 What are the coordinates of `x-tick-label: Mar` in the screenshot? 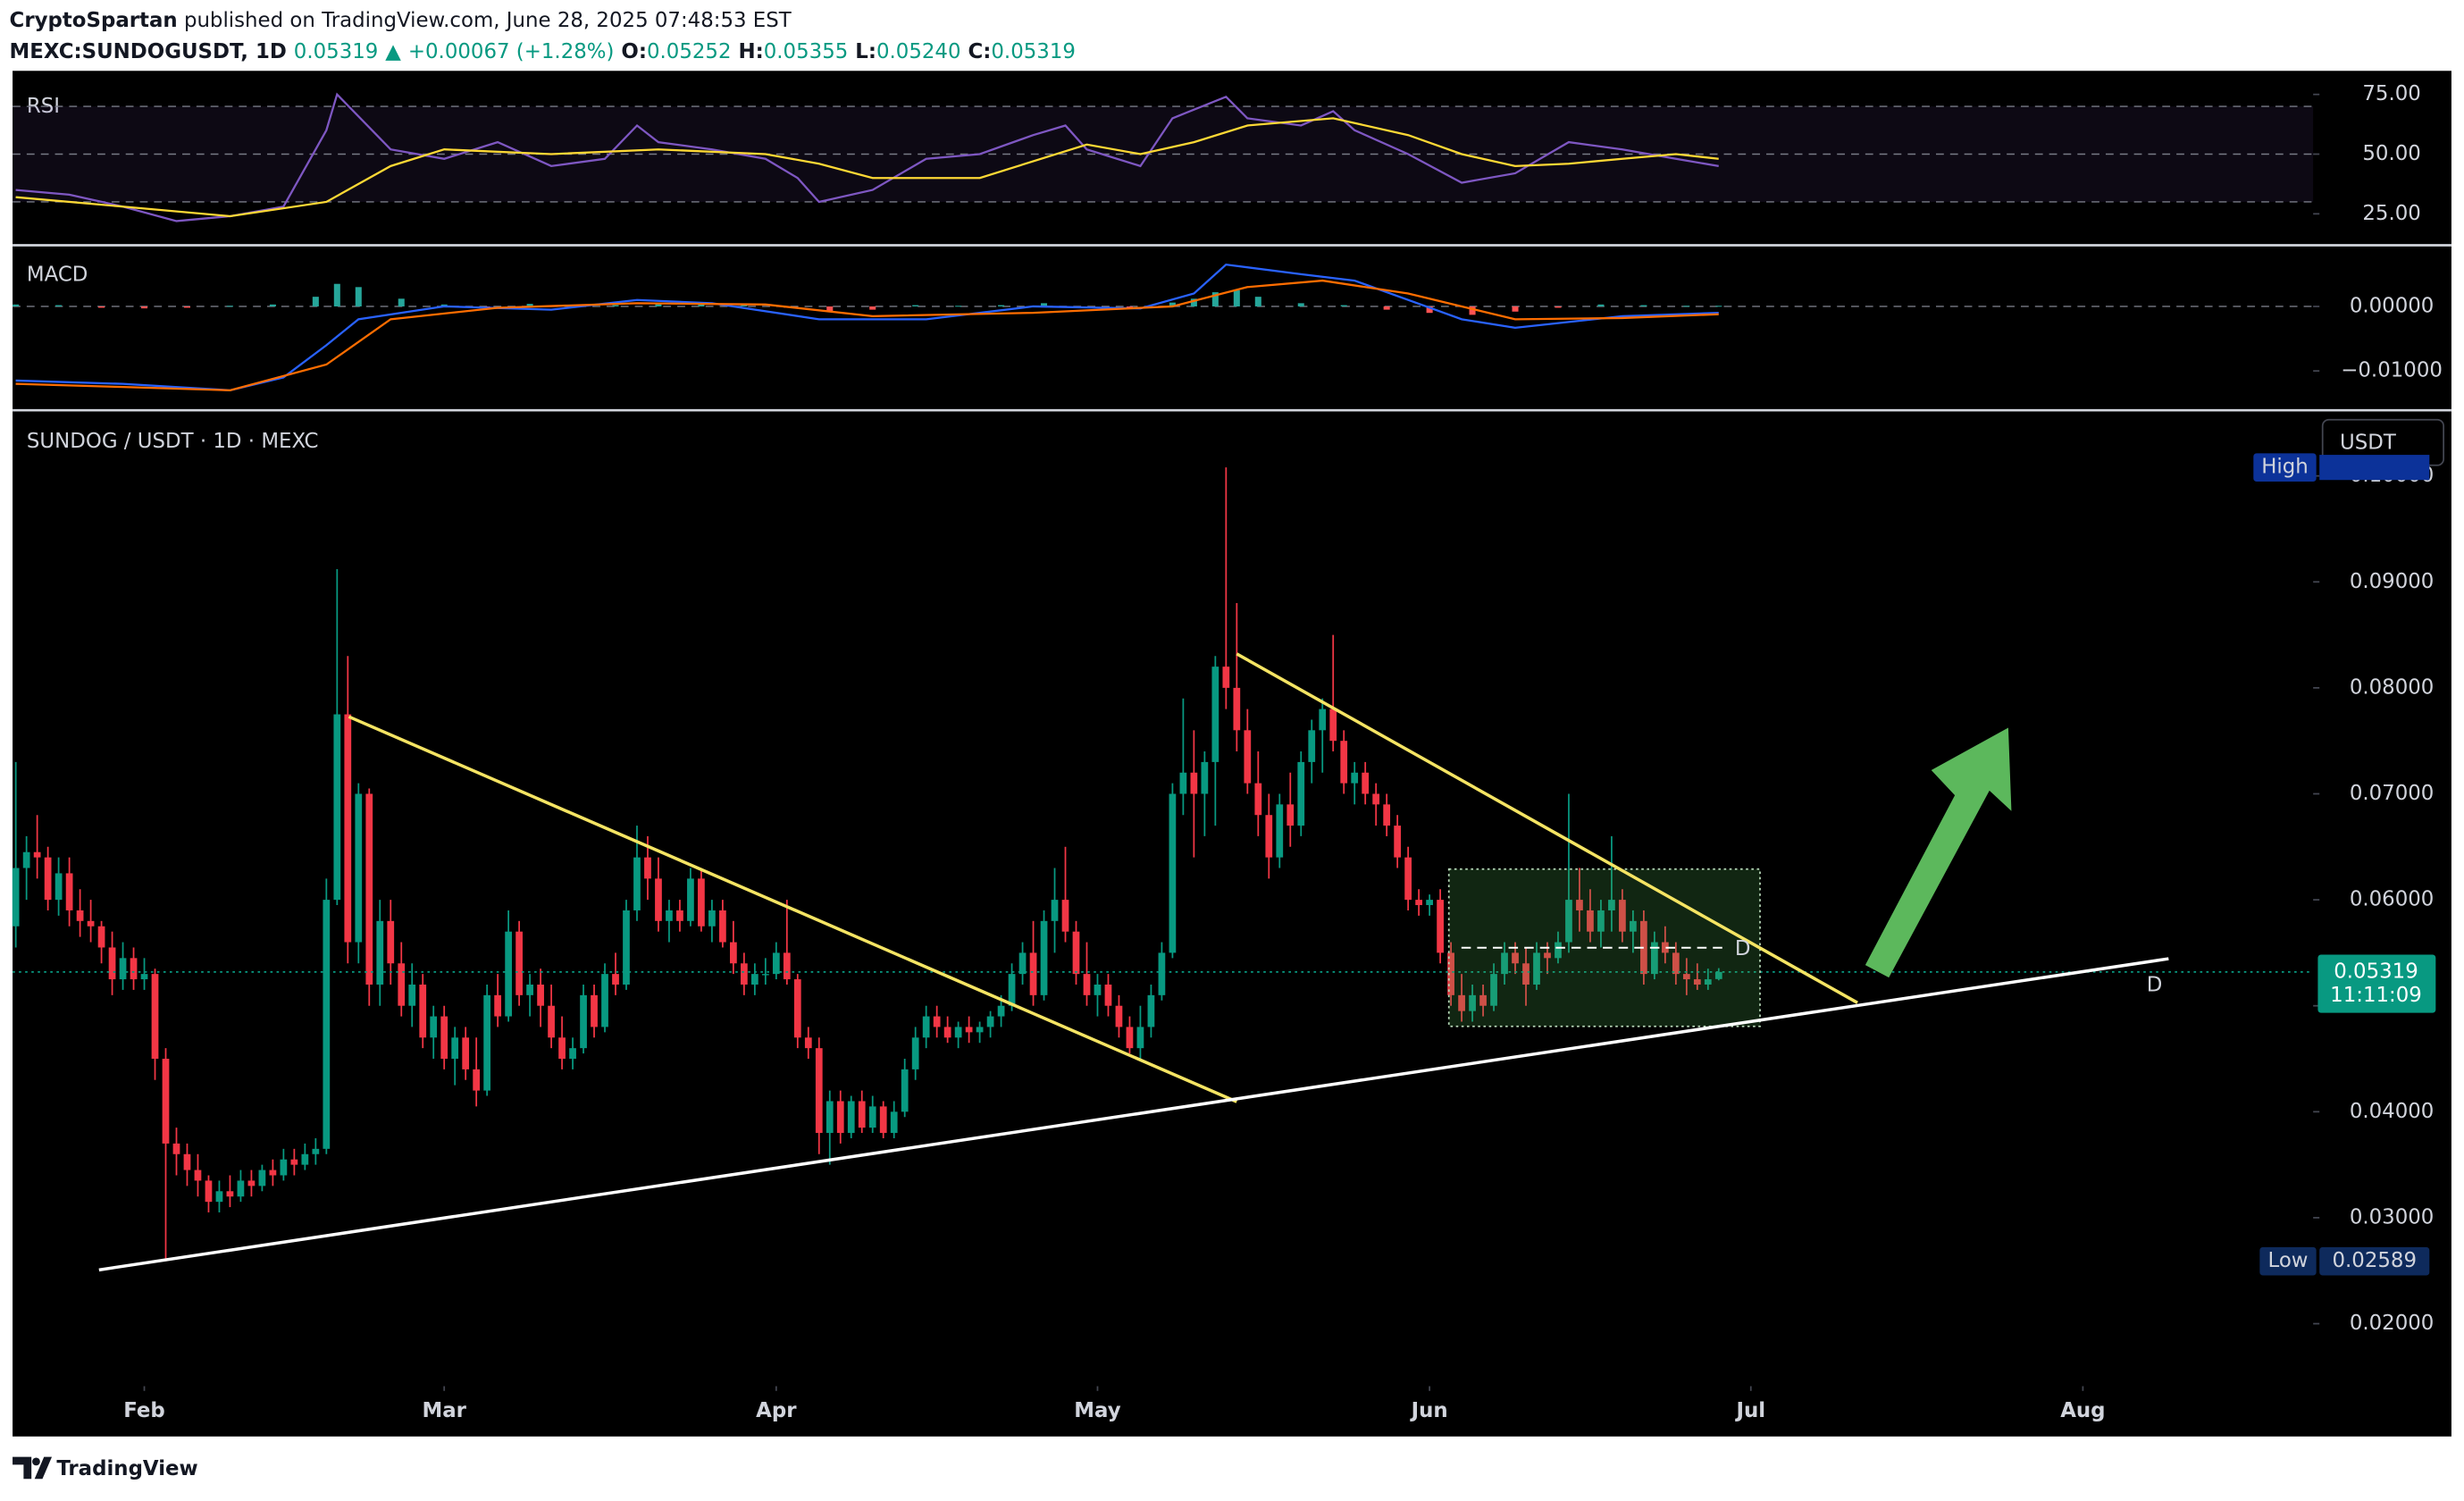 It's located at (444, 1410).